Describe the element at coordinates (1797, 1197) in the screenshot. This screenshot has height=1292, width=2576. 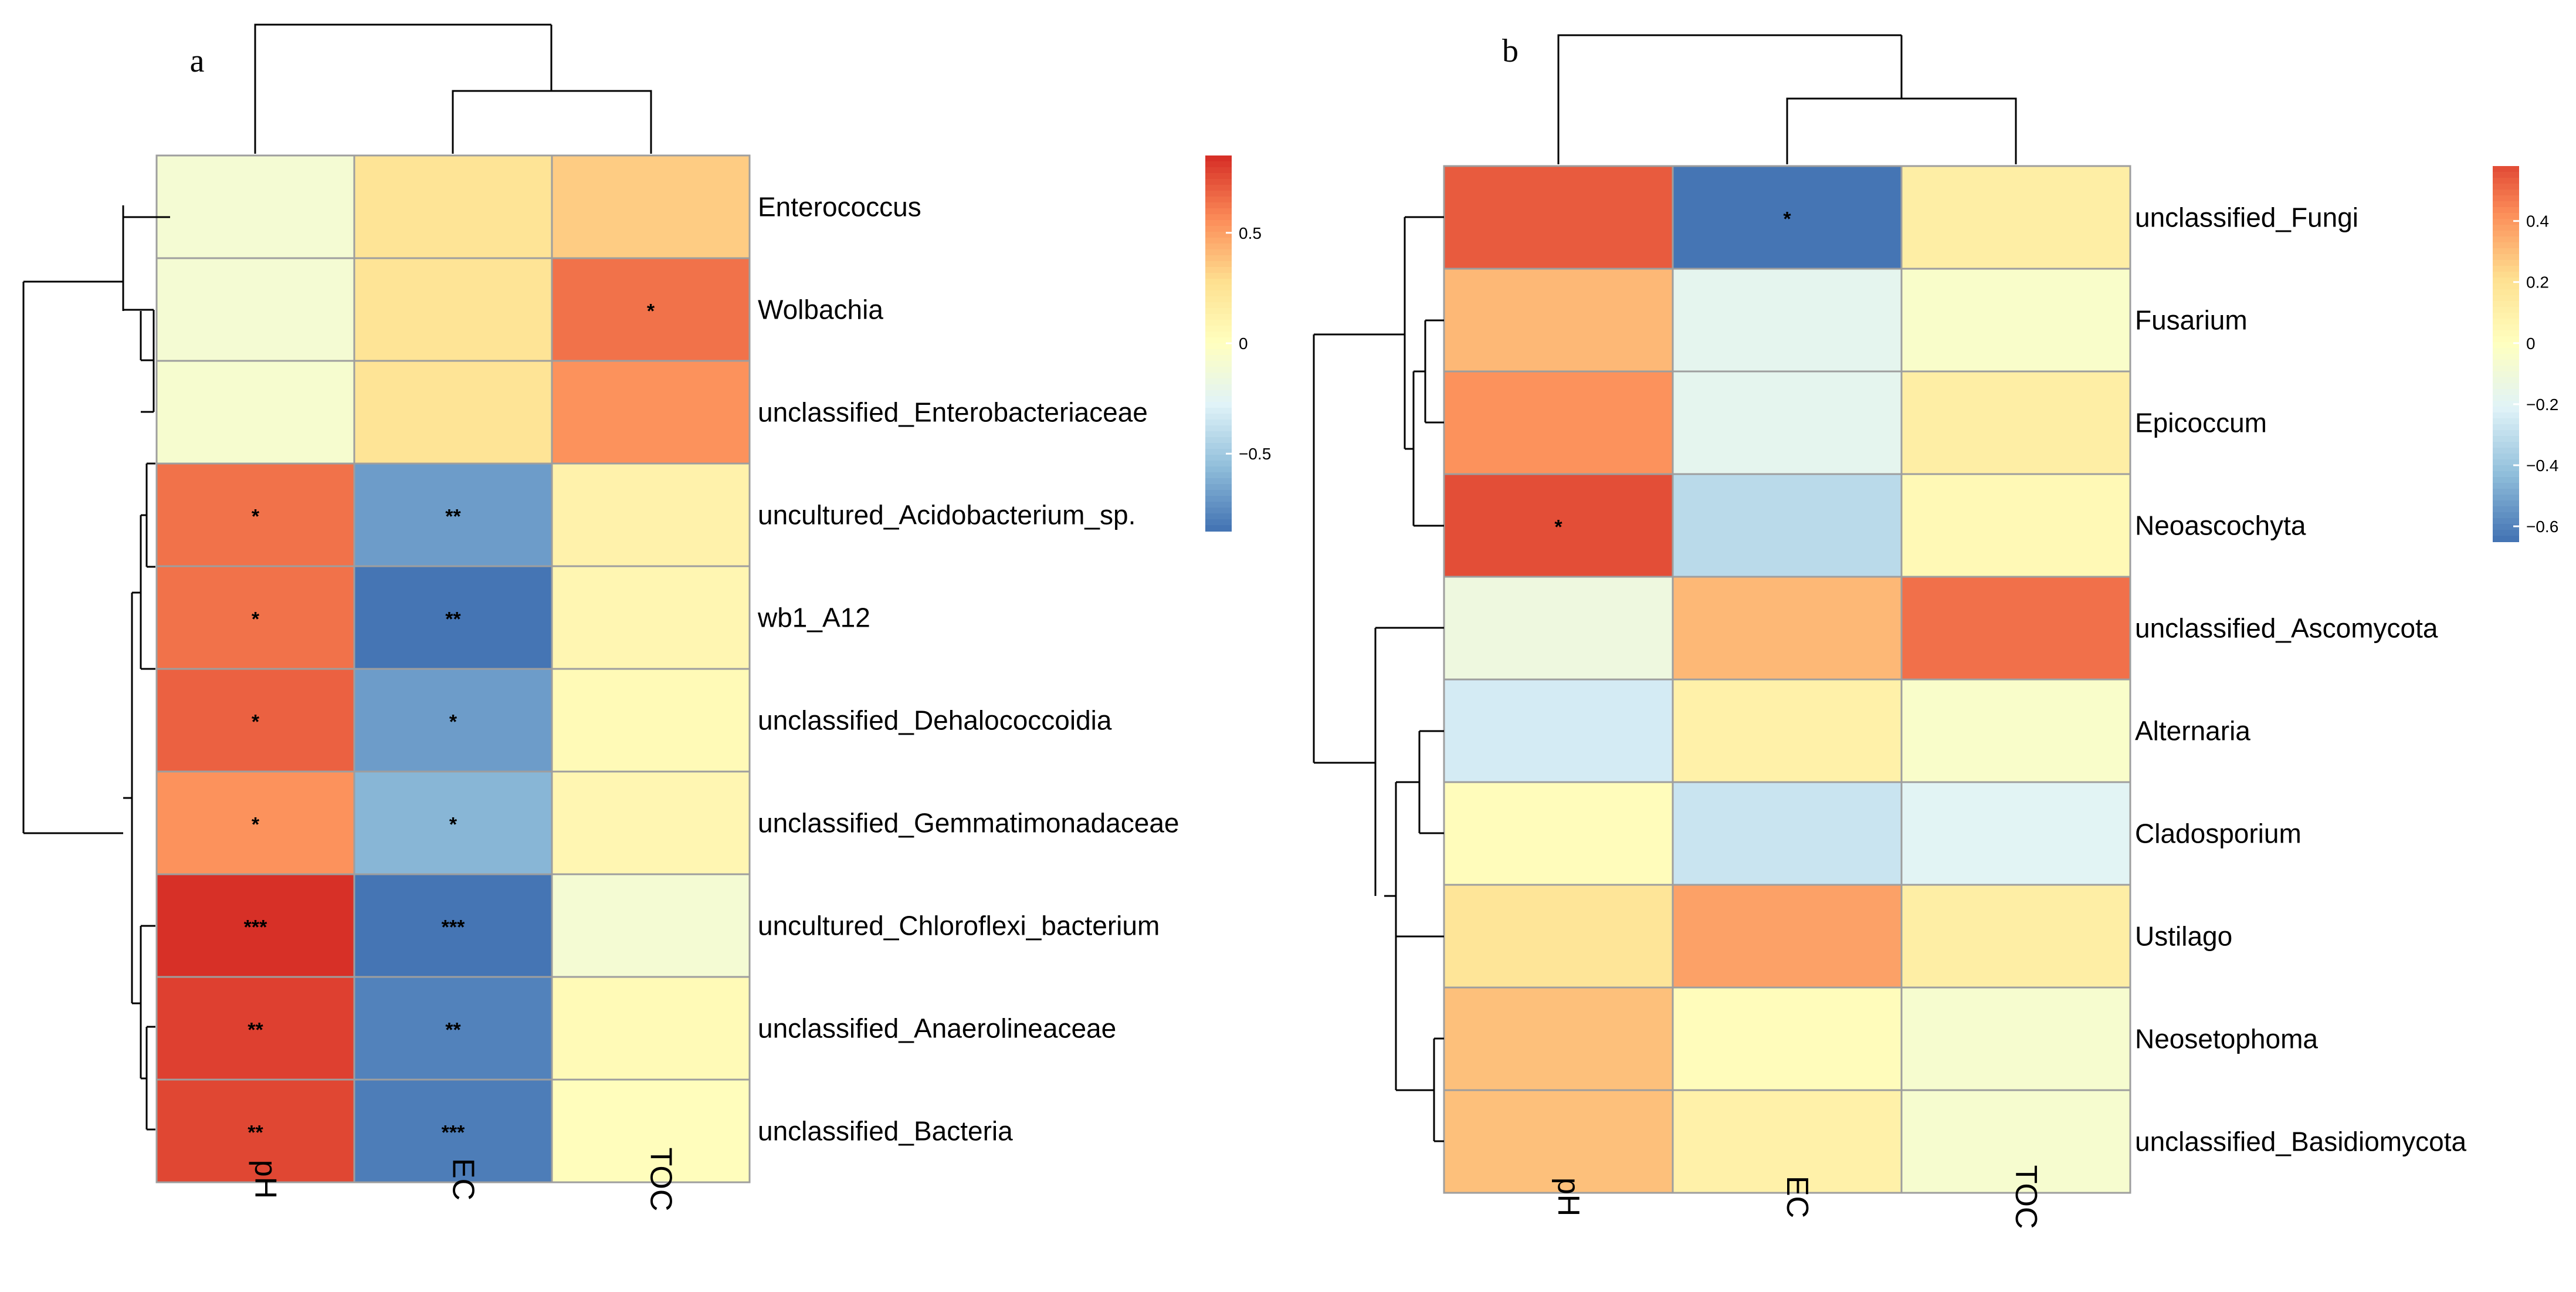
I see `column-label: EC` at that location.